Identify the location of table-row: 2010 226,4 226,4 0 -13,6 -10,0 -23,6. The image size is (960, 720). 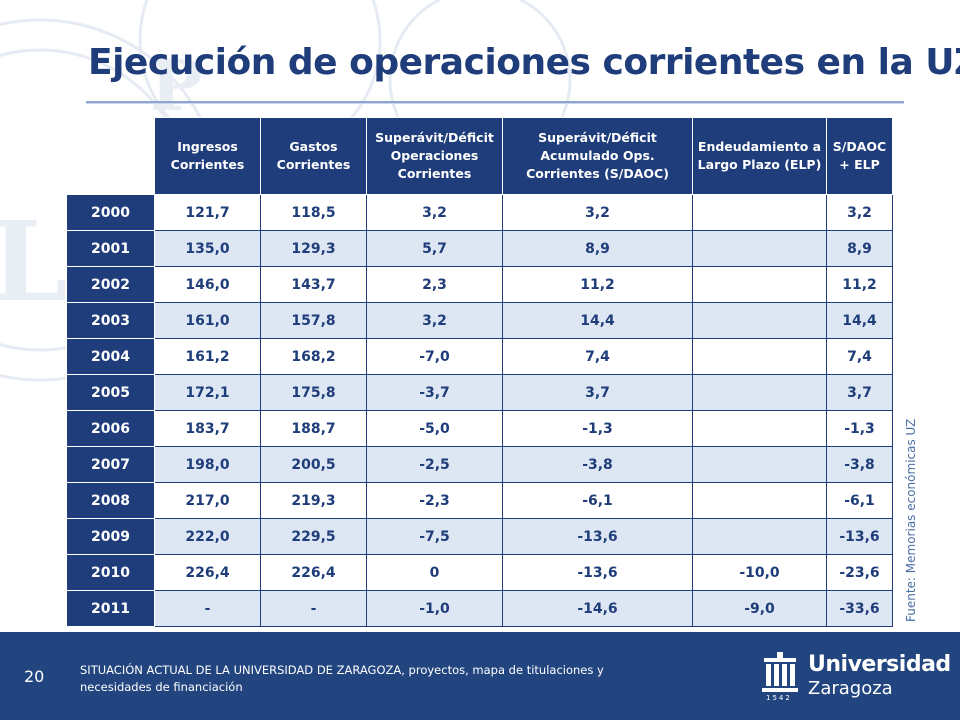
(479, 572).